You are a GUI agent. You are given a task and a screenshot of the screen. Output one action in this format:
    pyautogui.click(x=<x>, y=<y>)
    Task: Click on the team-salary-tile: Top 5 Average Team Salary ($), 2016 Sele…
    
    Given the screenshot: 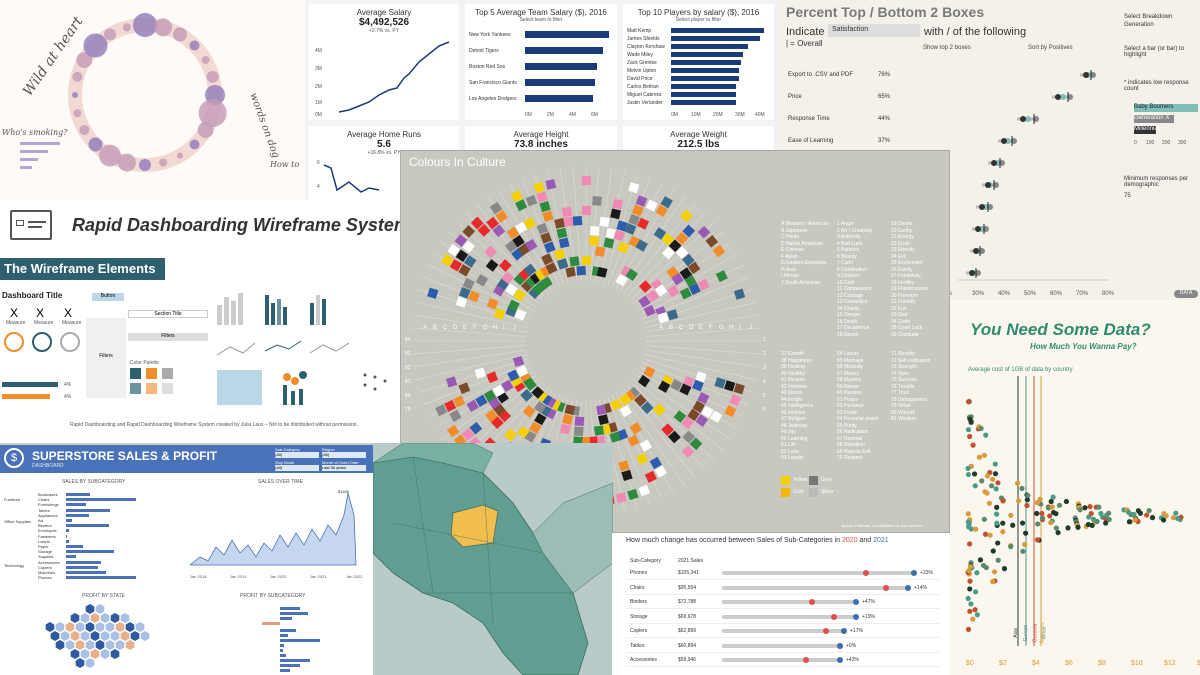 What is the action you would take?
    pyautogui.click(x=541, y=62)
    